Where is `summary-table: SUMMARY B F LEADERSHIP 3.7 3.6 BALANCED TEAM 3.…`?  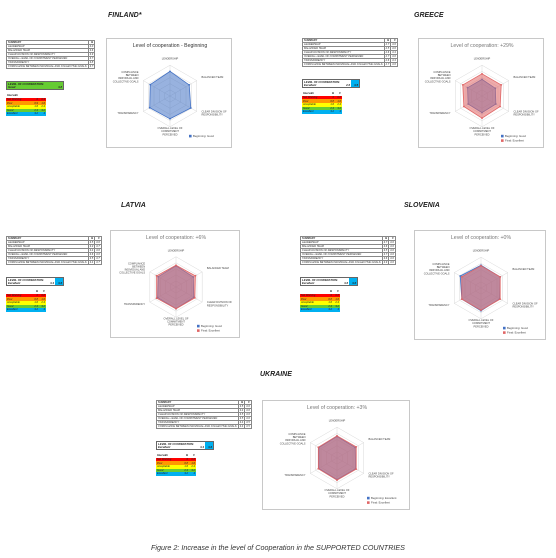 summary-table: SUMMARY B F LEADERSHIP 3.7 3.6 BALANCED TEAM 3.… is located at coordinates (348, 250).